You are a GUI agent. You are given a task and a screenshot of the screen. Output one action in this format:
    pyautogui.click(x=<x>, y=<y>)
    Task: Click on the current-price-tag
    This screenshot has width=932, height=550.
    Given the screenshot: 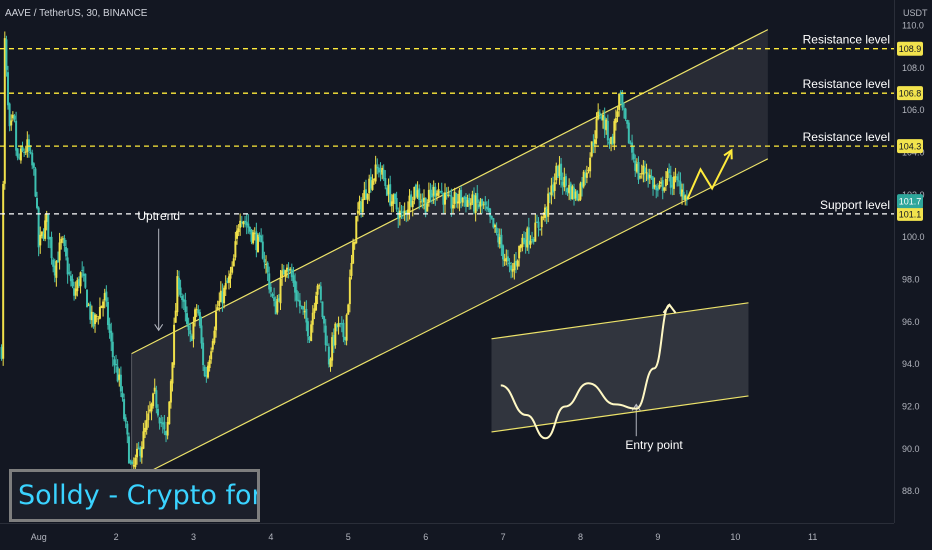 What is the action you would take?
    pyautogui.click(x=910, y=201)
    